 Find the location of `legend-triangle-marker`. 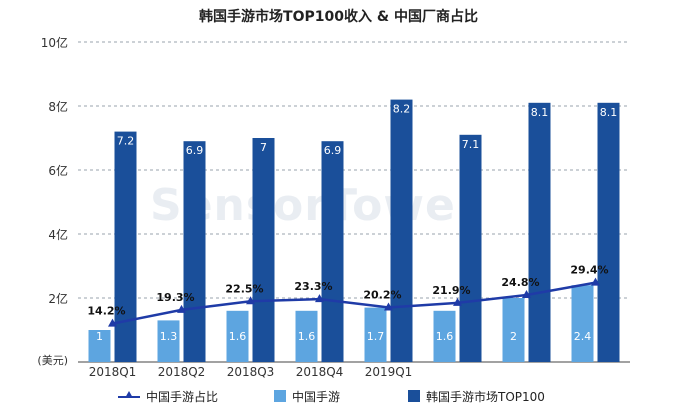

legend-triangle-marker is located at coordinates (129, 394).